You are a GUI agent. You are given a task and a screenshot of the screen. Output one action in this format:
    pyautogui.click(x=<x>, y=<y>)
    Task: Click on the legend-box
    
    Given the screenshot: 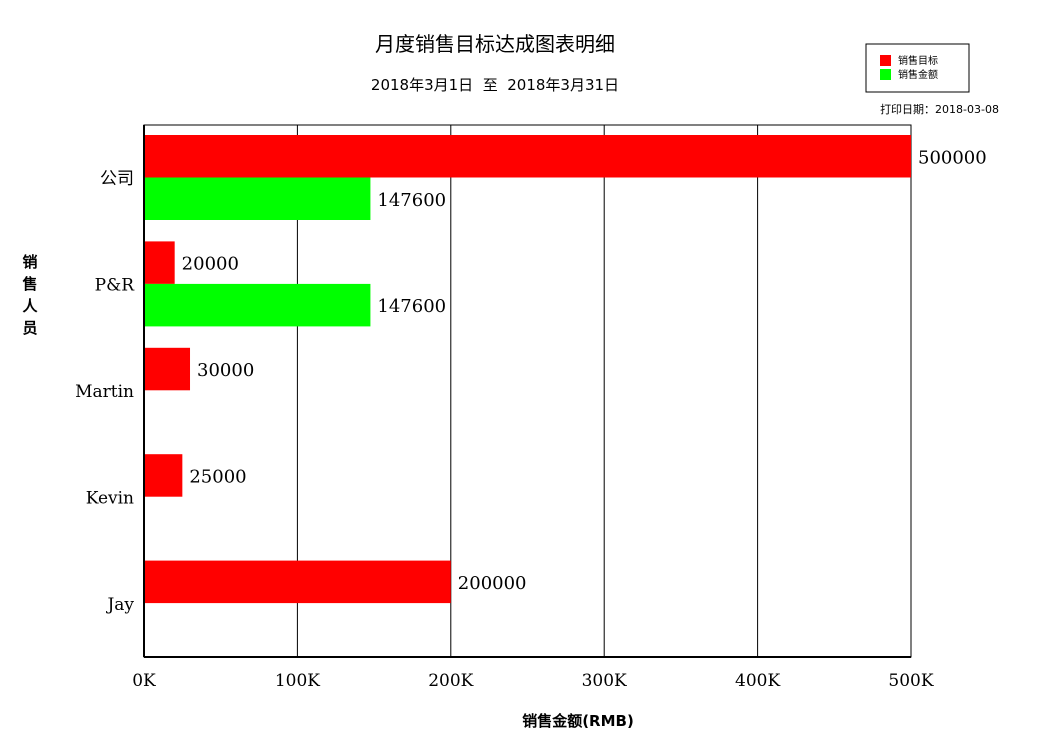 What is the action you would take?
    pyautogui.click(x=917, y=68)
    